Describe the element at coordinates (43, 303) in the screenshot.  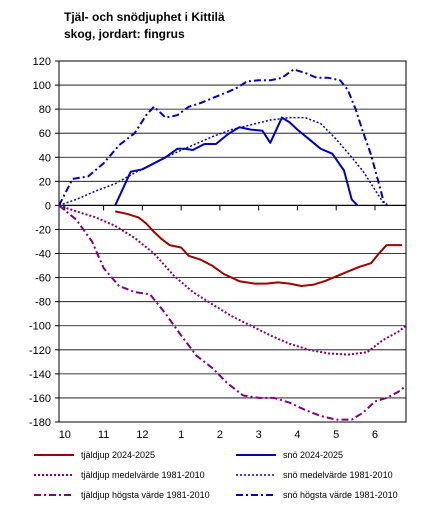
I see `y-tick-label: -80` at that location.